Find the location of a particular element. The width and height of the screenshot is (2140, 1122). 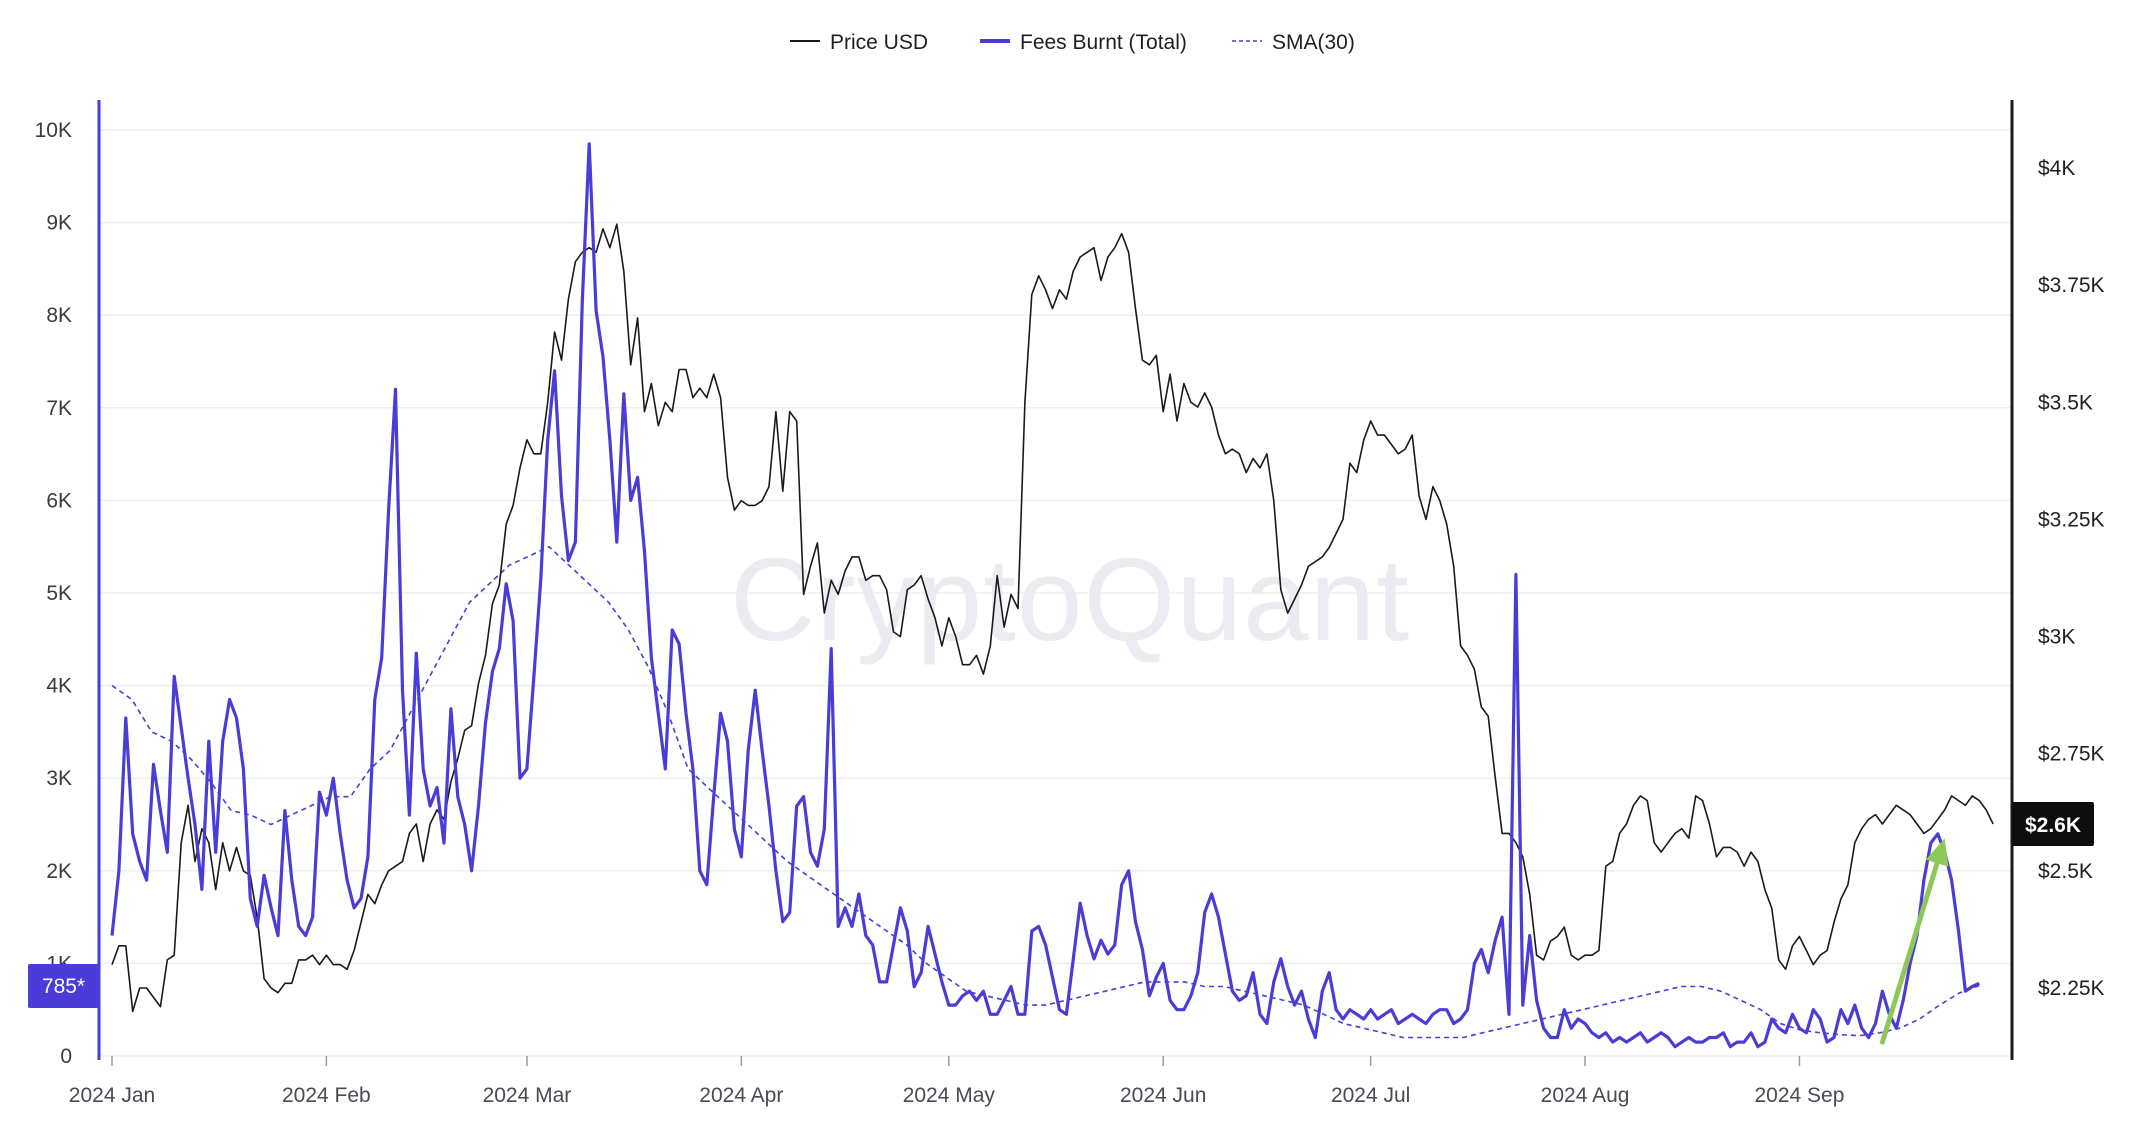

x-tick-label: 2024 Sep is located at coordinates (1799, 1095).